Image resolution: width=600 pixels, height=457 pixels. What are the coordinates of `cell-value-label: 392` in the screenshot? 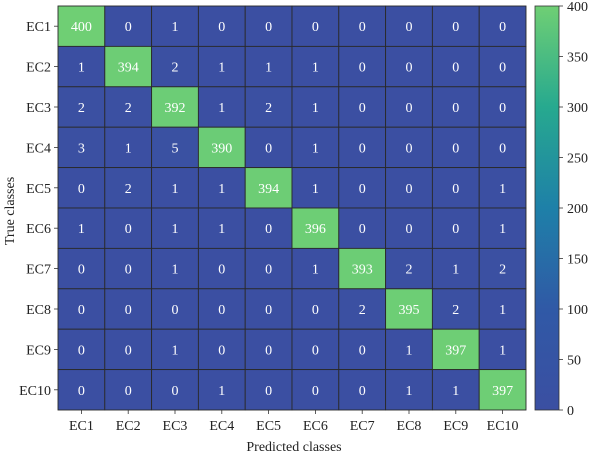 It's located at (175, 108).